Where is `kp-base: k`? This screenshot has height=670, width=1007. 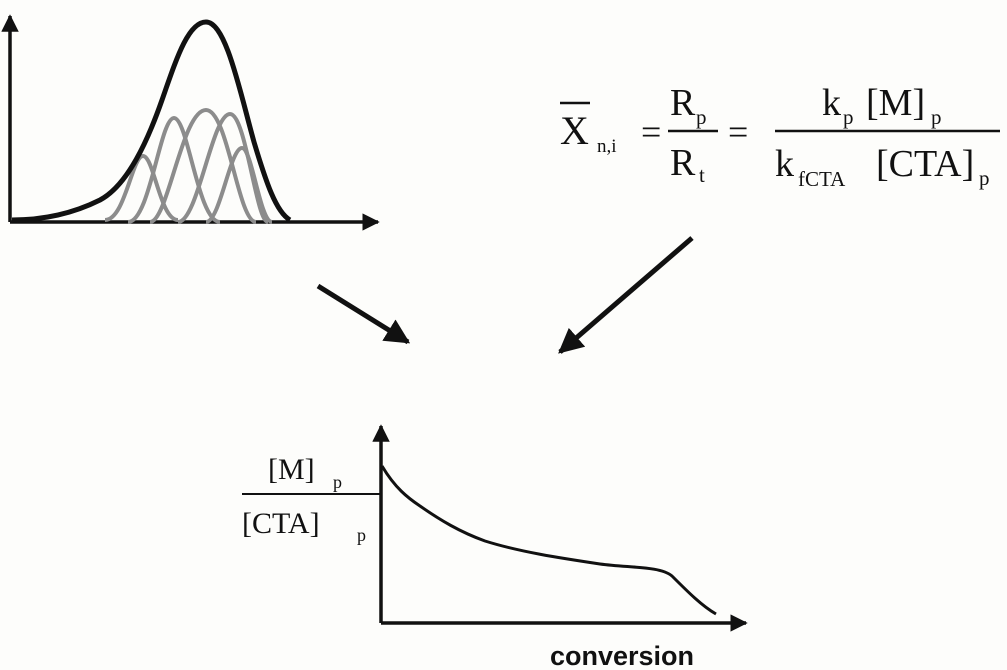 kp-base: k is located at coordinates (831, 103).